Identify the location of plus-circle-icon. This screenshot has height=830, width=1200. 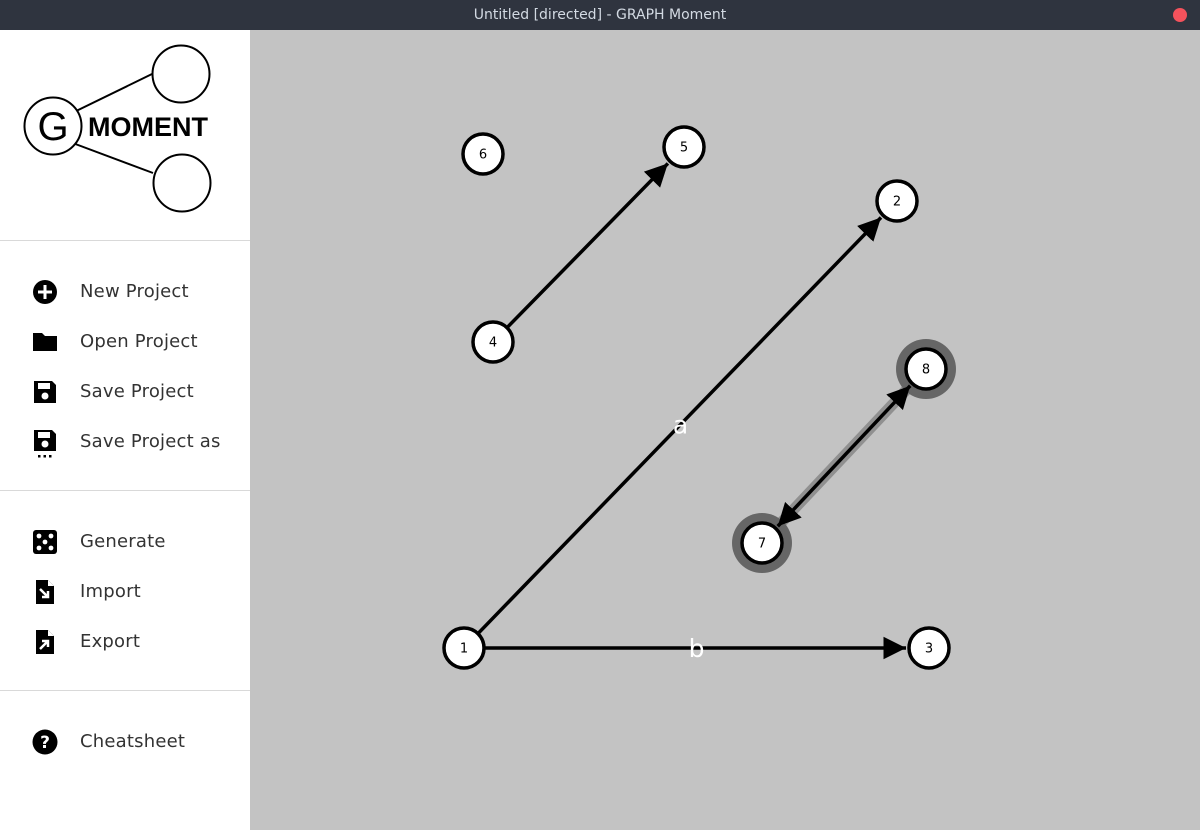
(45, 292).